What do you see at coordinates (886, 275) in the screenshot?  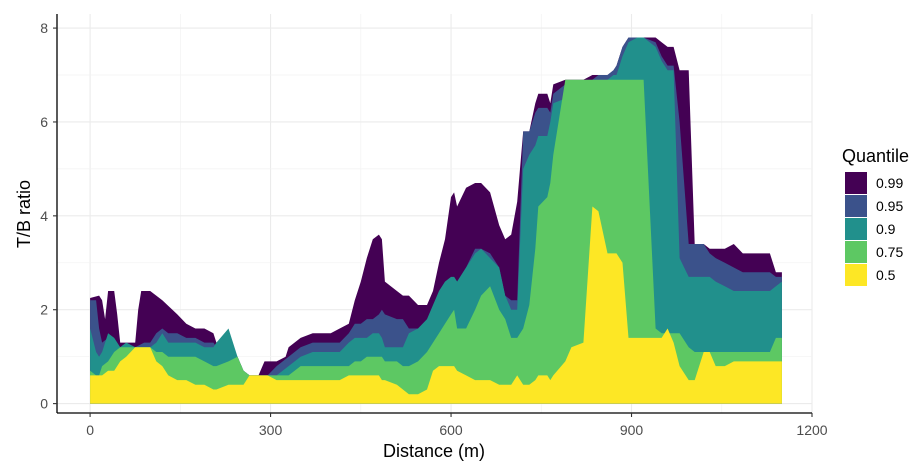 I see `legend-label: 0.5` at bounding box center [886, 275].